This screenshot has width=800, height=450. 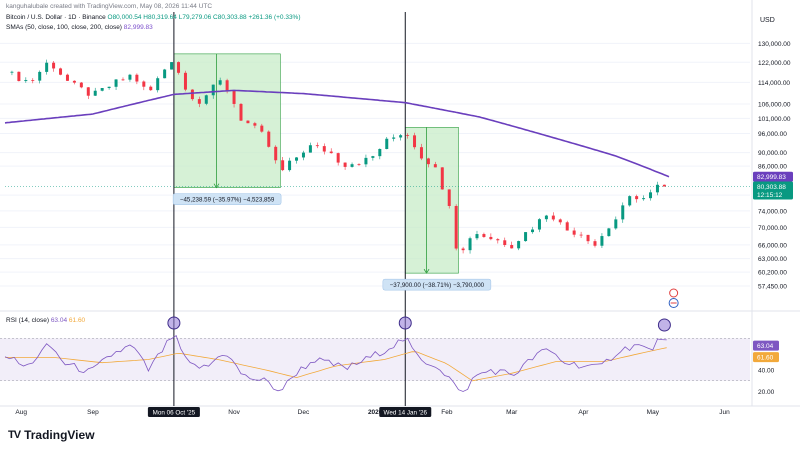 I want to click on price-tick-label: 86,000.00, so click(x=772, y=167).